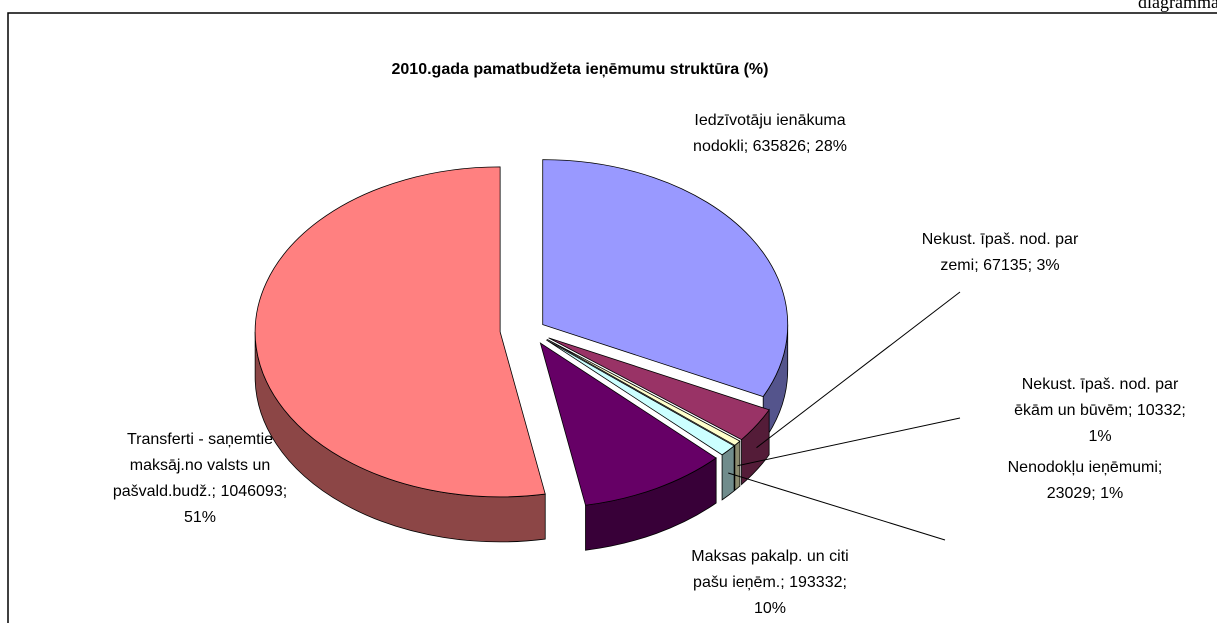  Describe the element at coordinates (1085, 493) in the screenshot. I see `data-label: 23029; 1%` at that location.